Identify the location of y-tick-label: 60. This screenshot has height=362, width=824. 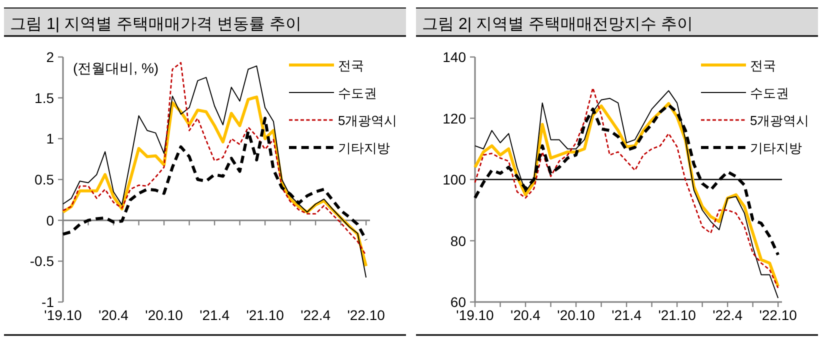
(458, 302).